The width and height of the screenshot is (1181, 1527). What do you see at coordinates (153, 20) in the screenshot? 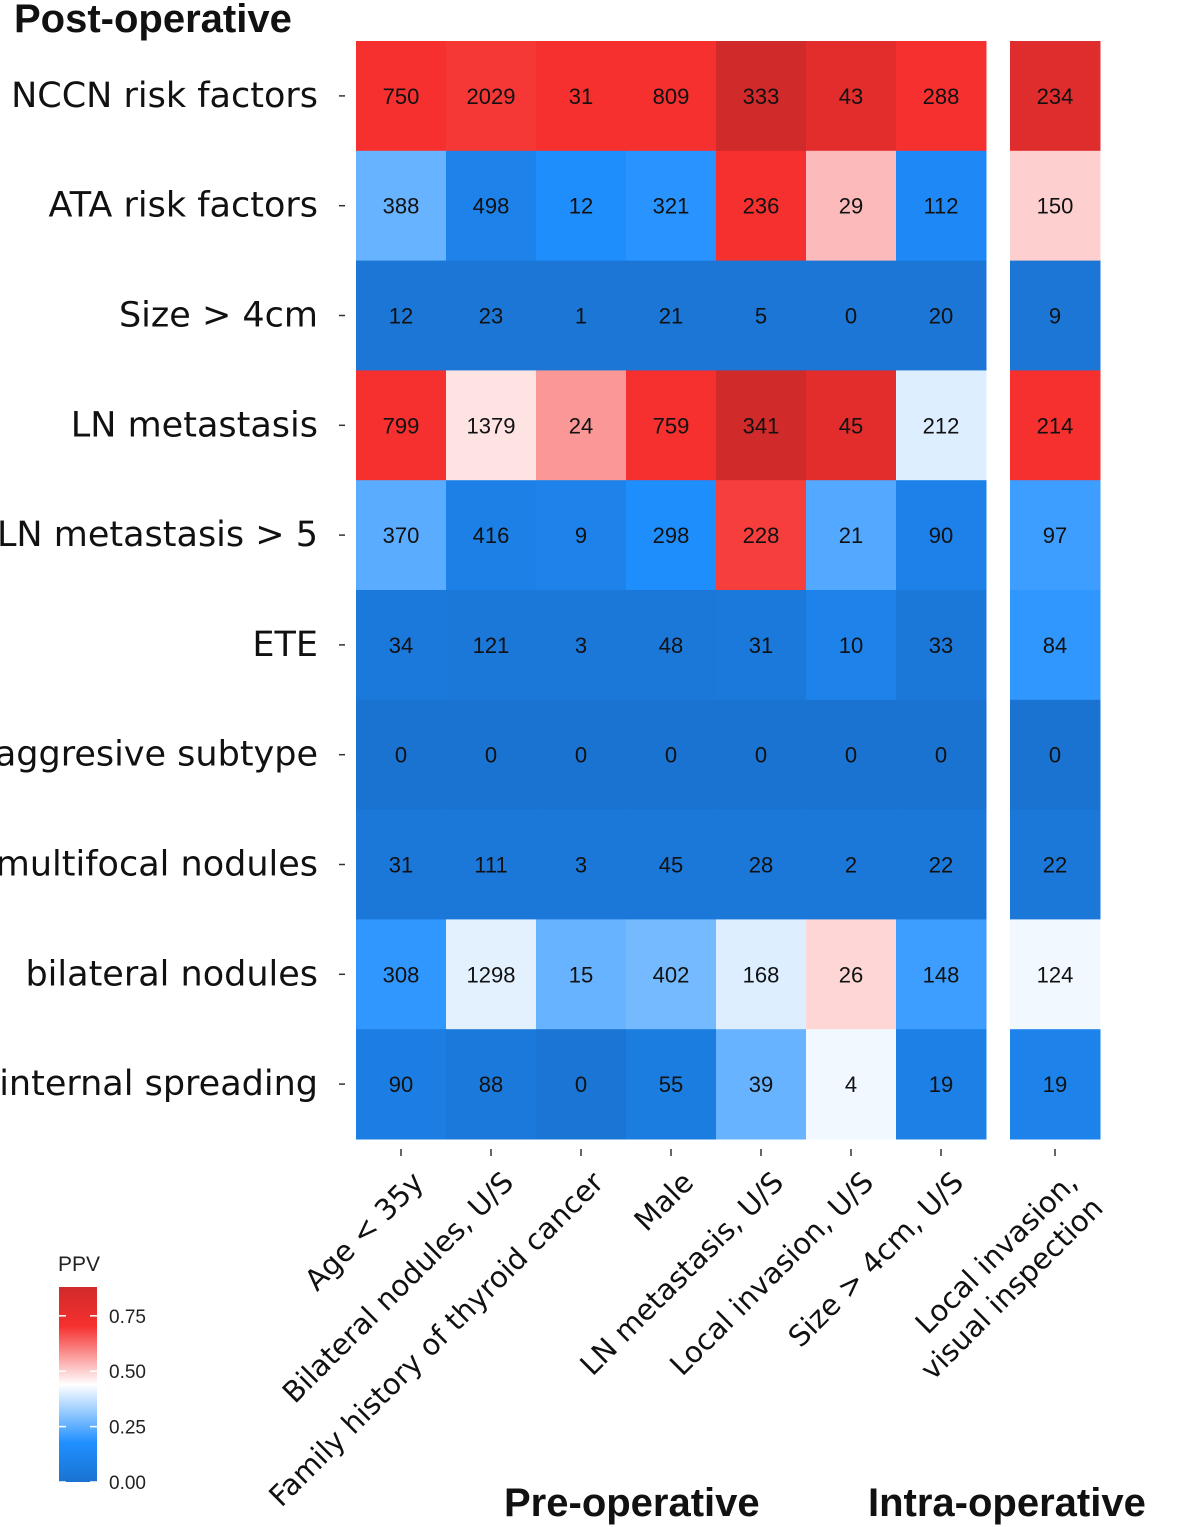
I see `post-operative-title: Post-operative` at bounding box center [153, 20].